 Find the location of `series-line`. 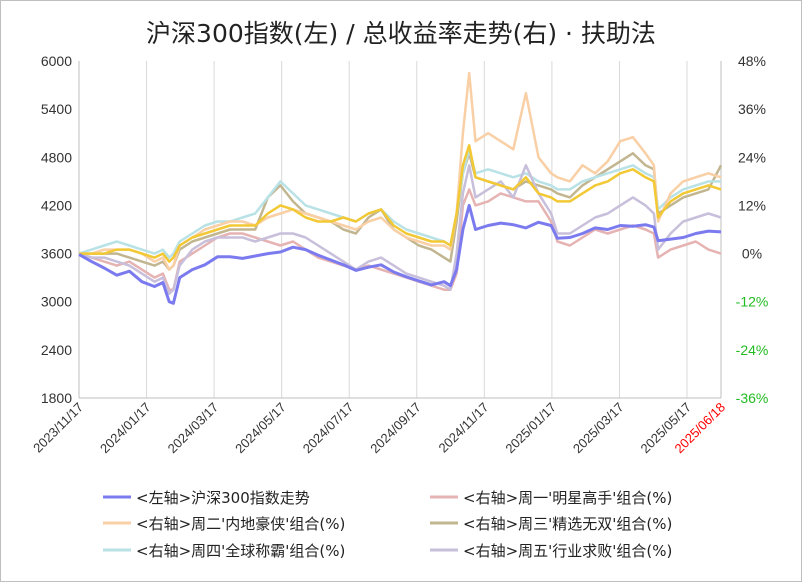

series-line is located at coordinates (400, 254).